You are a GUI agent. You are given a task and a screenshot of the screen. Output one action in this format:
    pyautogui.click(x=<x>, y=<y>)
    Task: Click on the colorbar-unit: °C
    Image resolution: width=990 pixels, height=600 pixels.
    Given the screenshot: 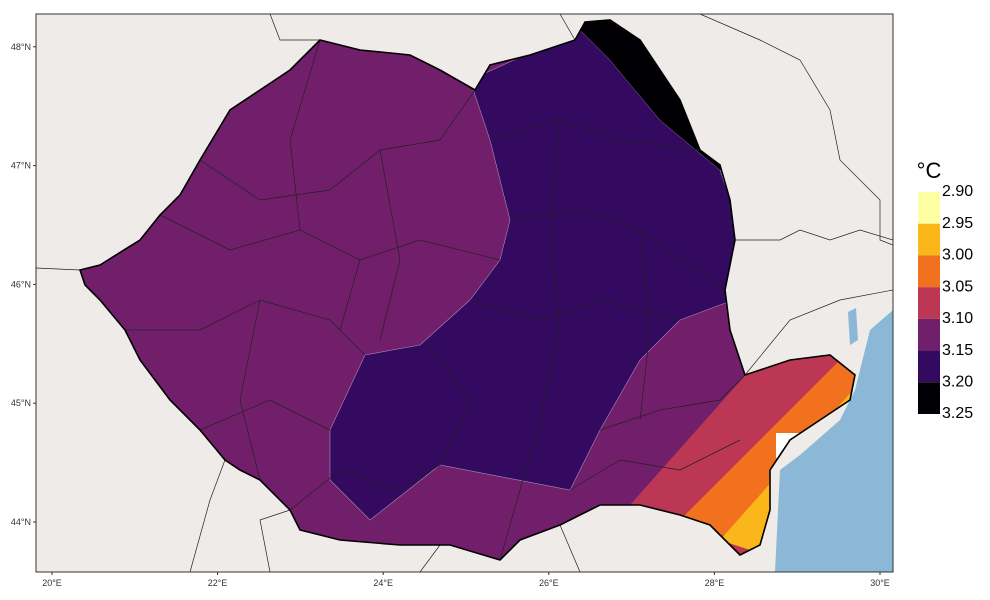 What is the action you would take?
    pyautogui.click(x=929, y=170)
    